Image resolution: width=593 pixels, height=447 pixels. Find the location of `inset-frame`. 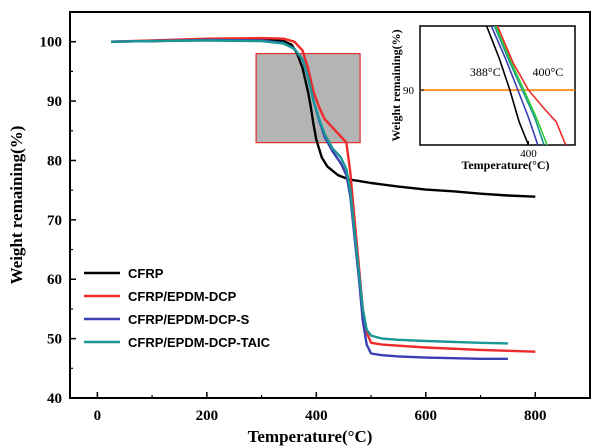

inset-frame is located at coordinates (497, 85).